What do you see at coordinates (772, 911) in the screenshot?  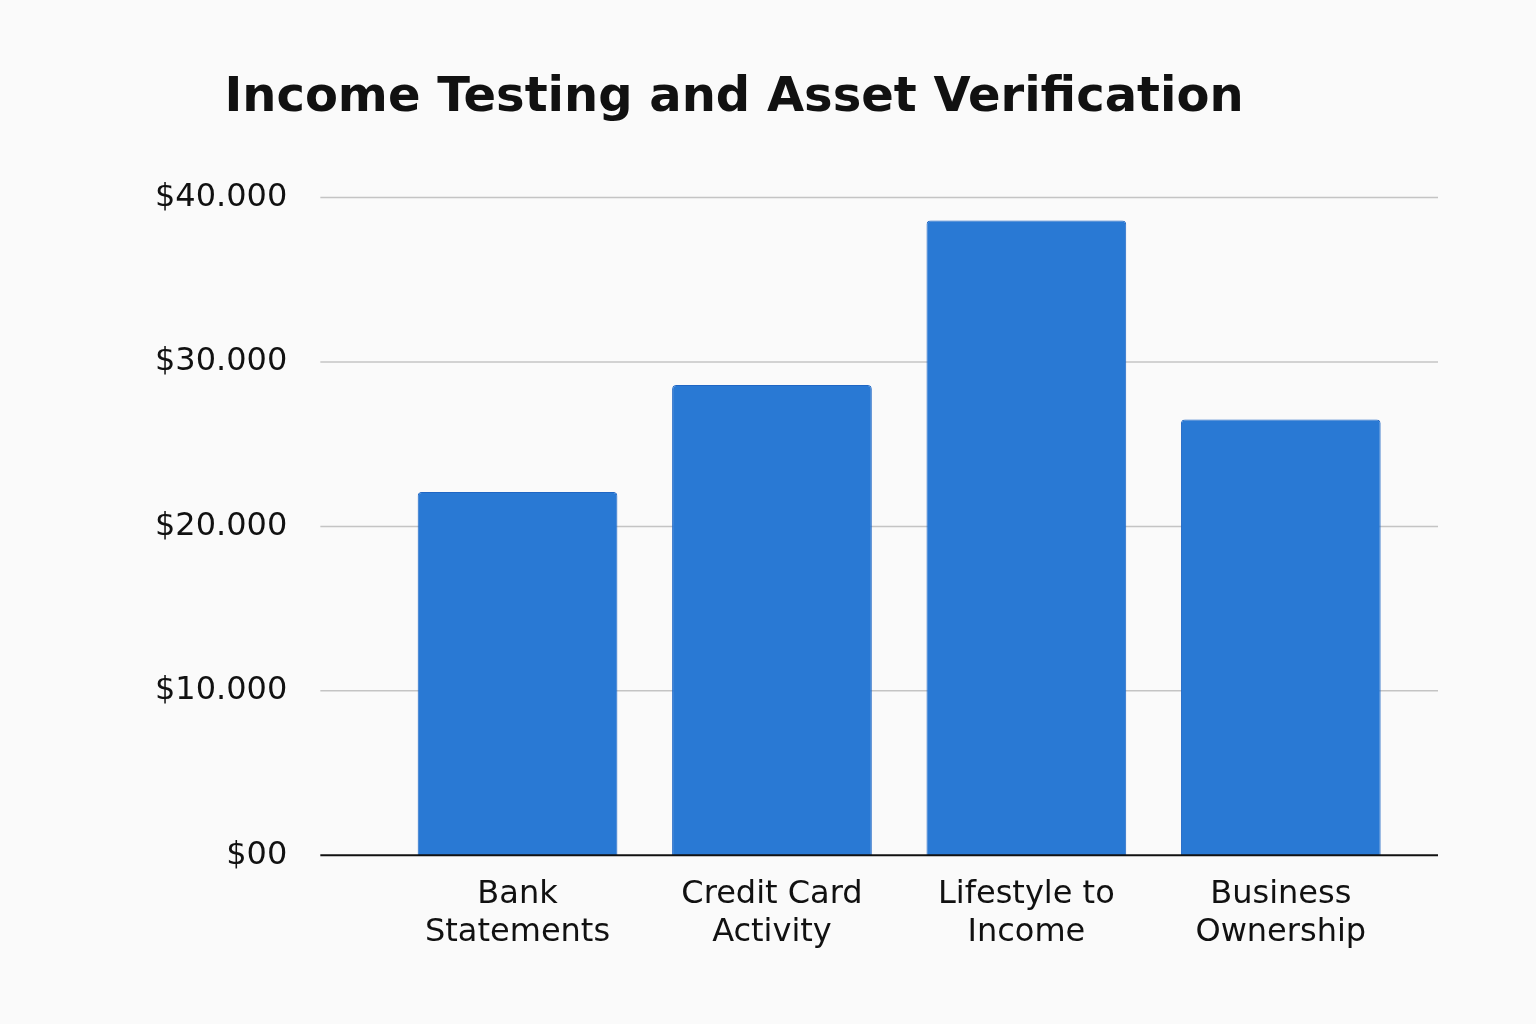 I see `x-tick-label: Credit Card Activity` at bounding box center [772, 911].